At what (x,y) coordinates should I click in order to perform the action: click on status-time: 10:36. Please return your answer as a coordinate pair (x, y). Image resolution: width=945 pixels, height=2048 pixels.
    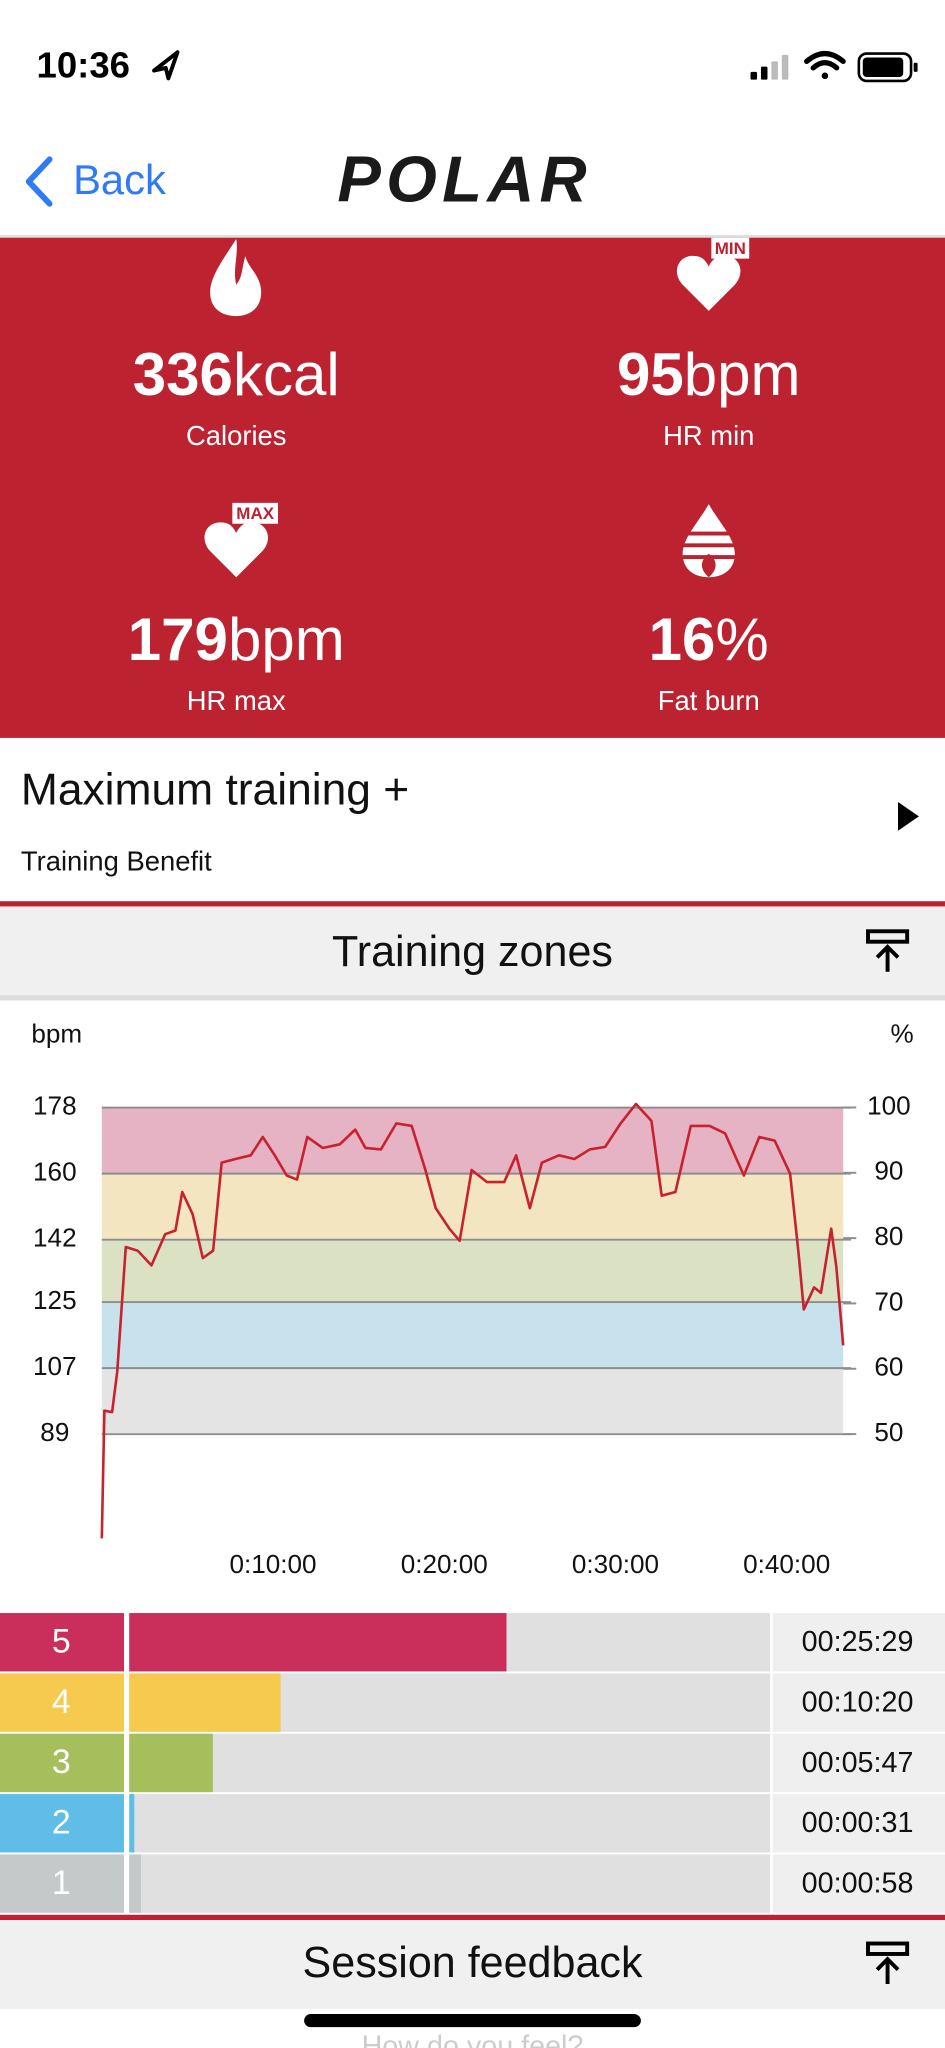
    Looking at the image, I should click on (83, 65).